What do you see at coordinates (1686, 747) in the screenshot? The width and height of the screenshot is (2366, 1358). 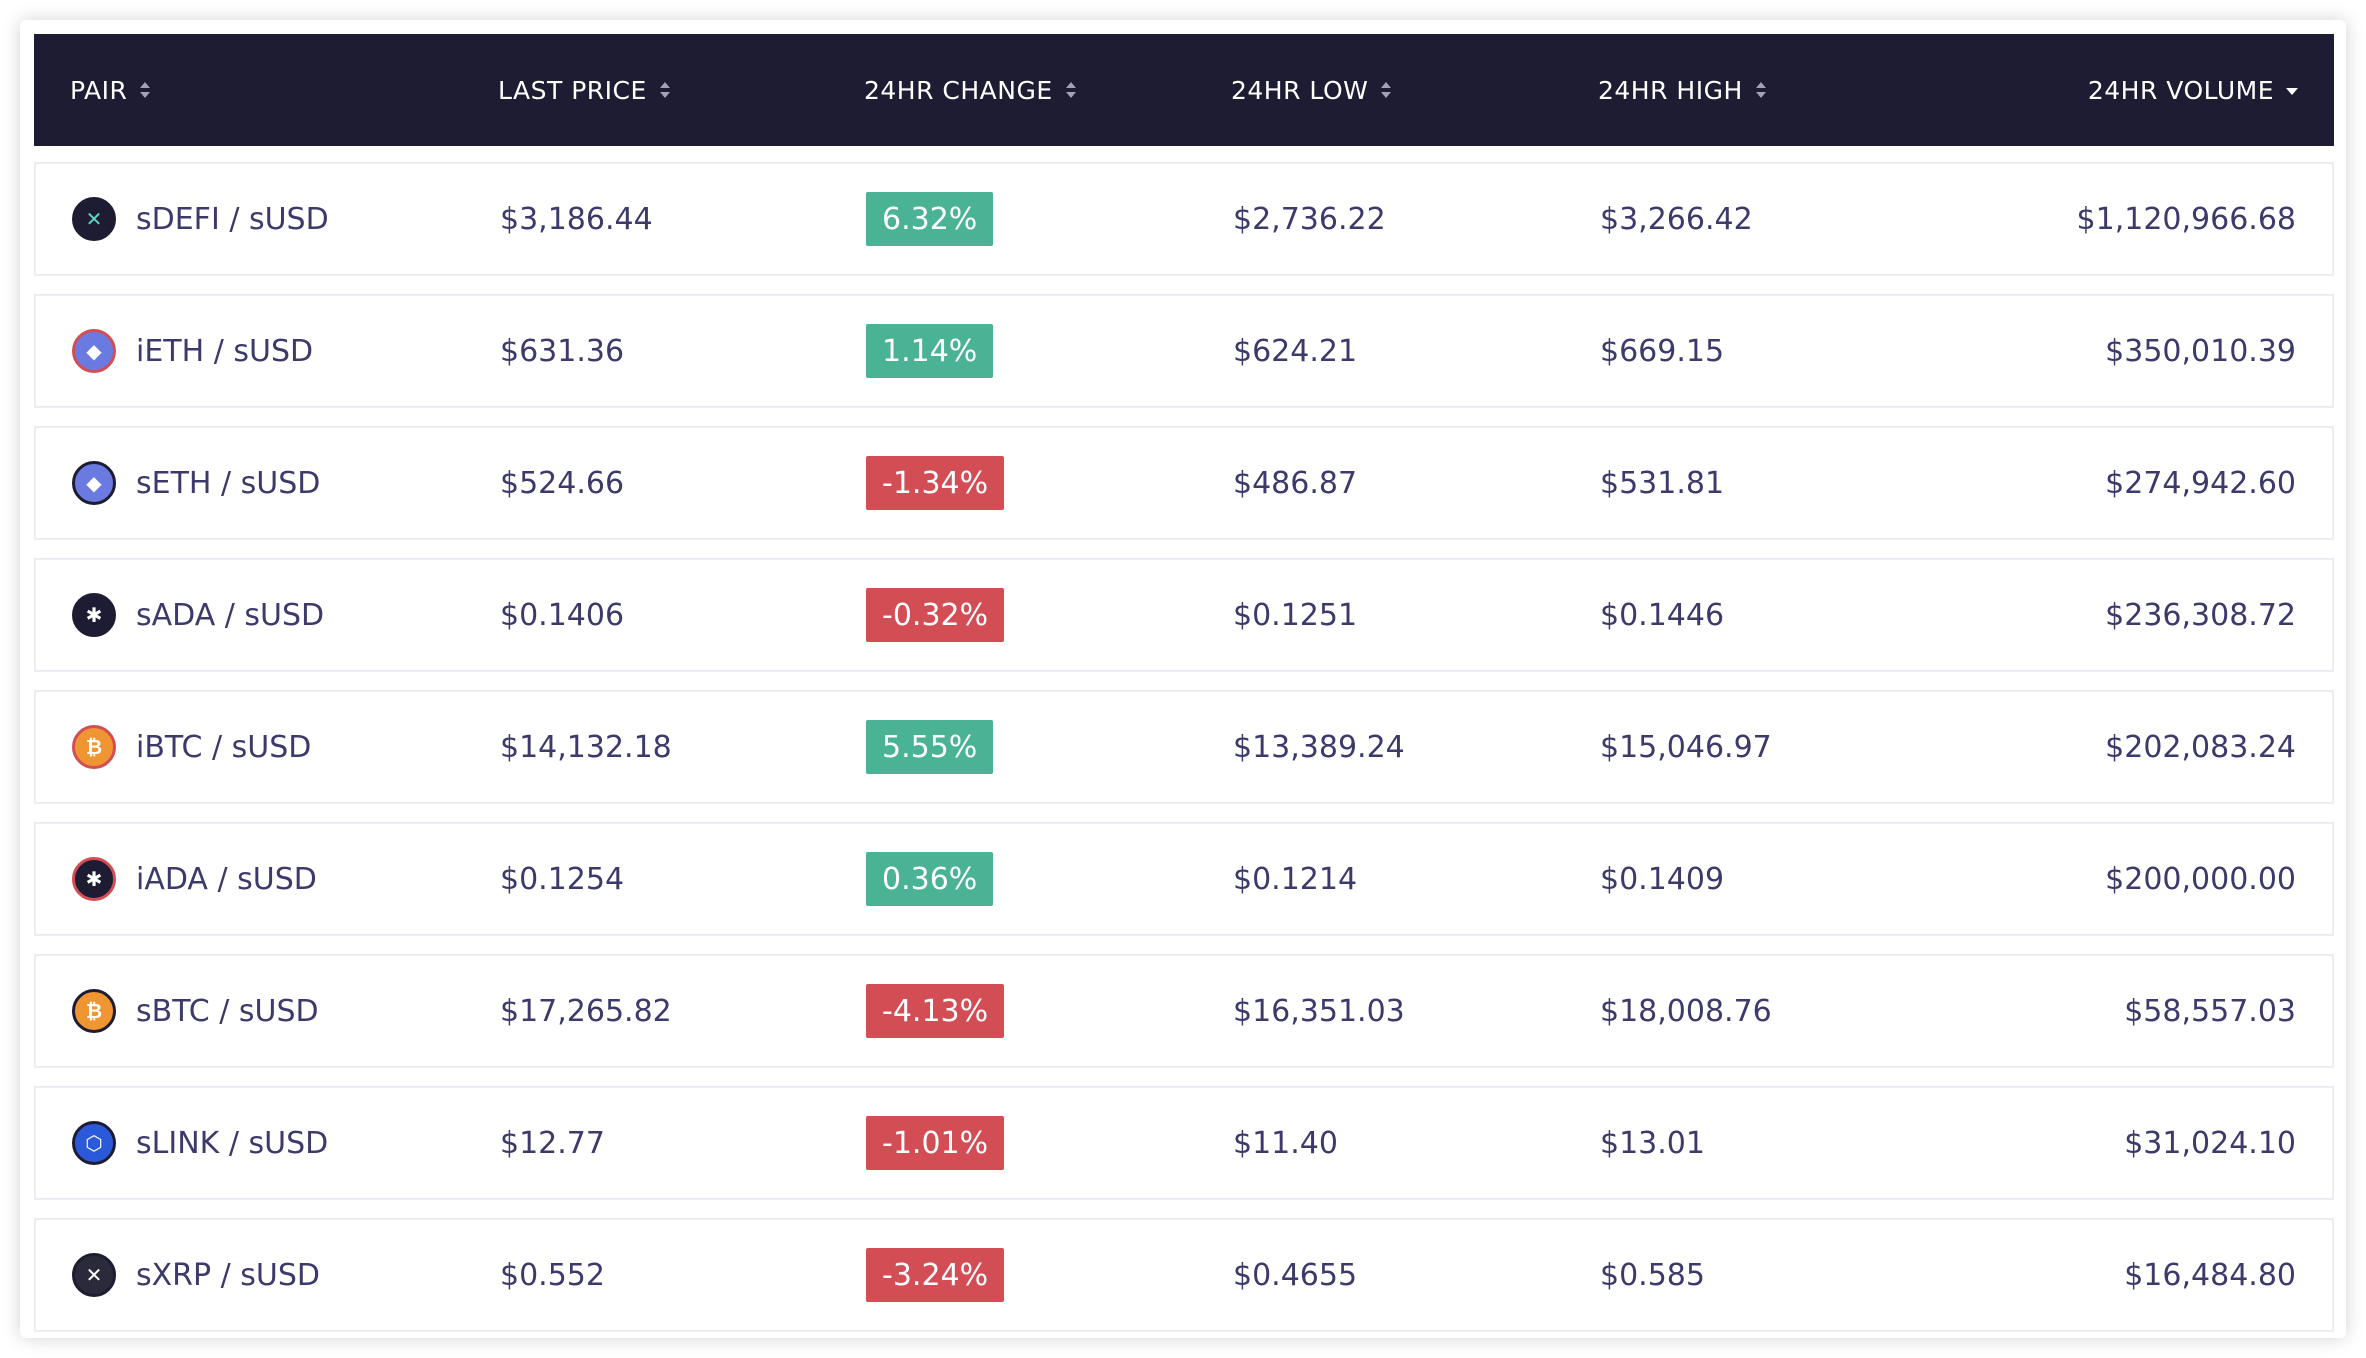 I see `high-cell: $15,046.97` at bounding box center [1686, 747].